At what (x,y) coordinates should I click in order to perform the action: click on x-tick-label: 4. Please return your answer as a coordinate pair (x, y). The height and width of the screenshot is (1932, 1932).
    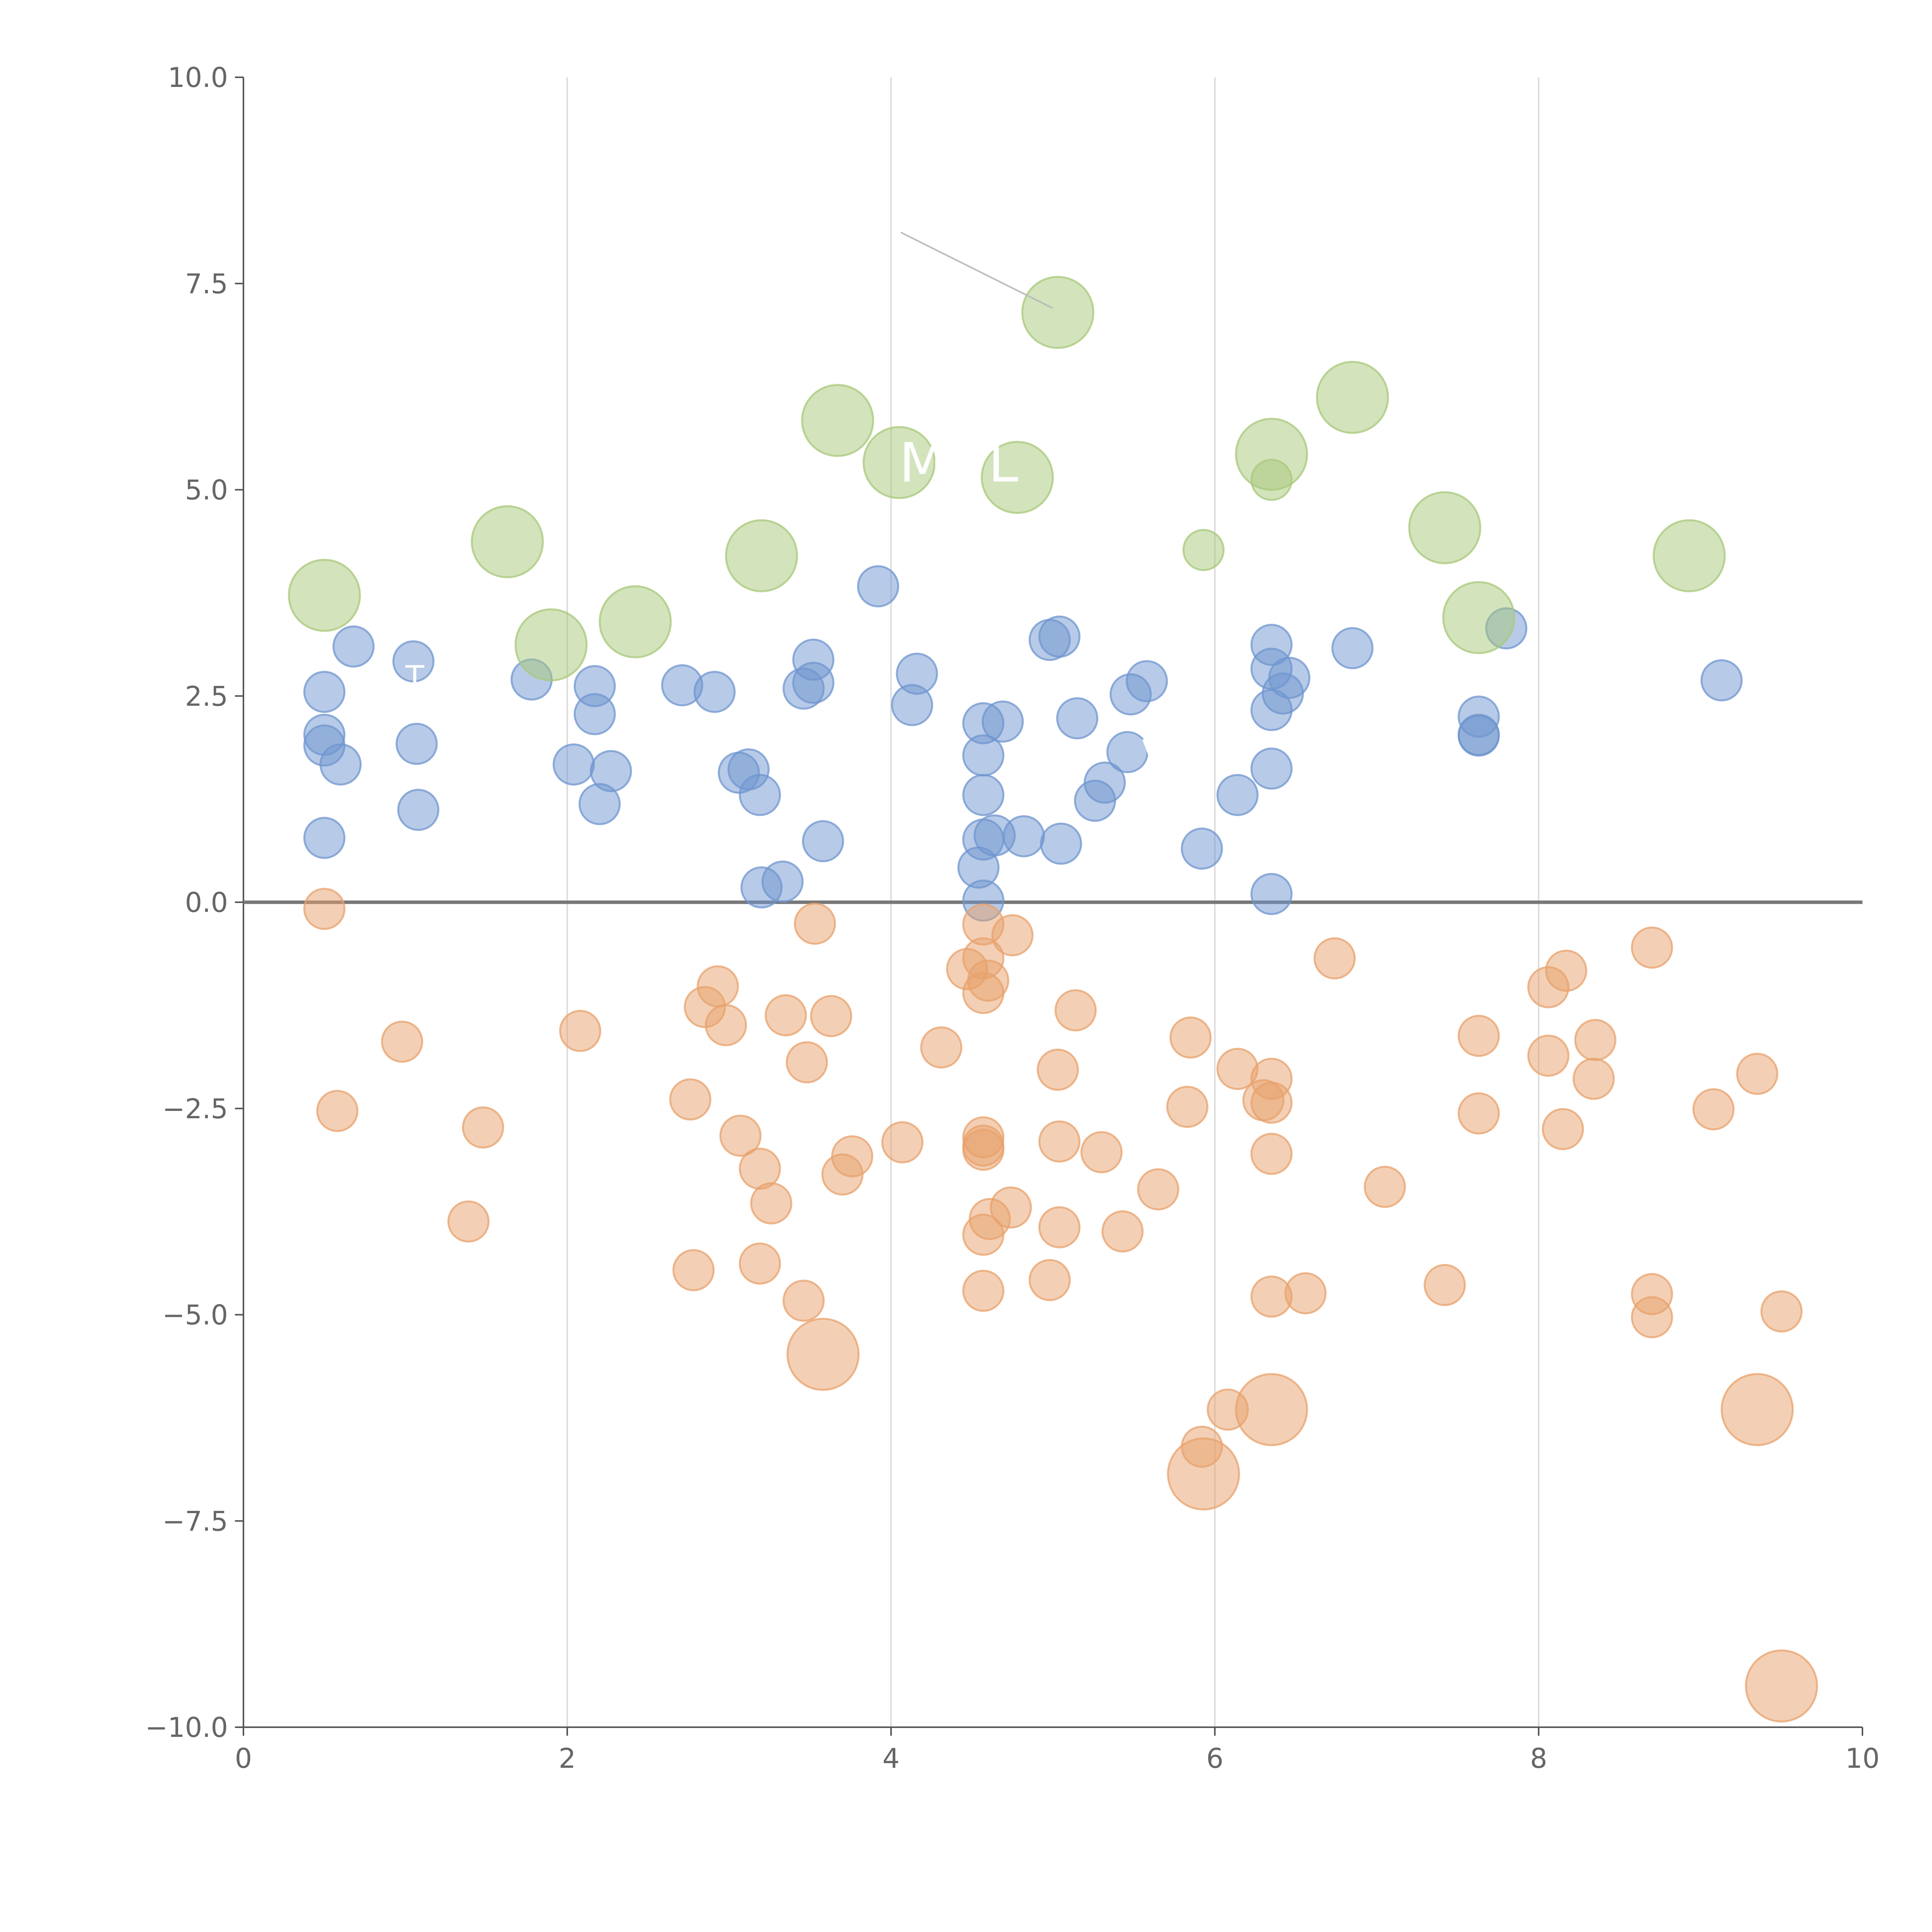
    Looking at the image, I should click on (892, 1758).